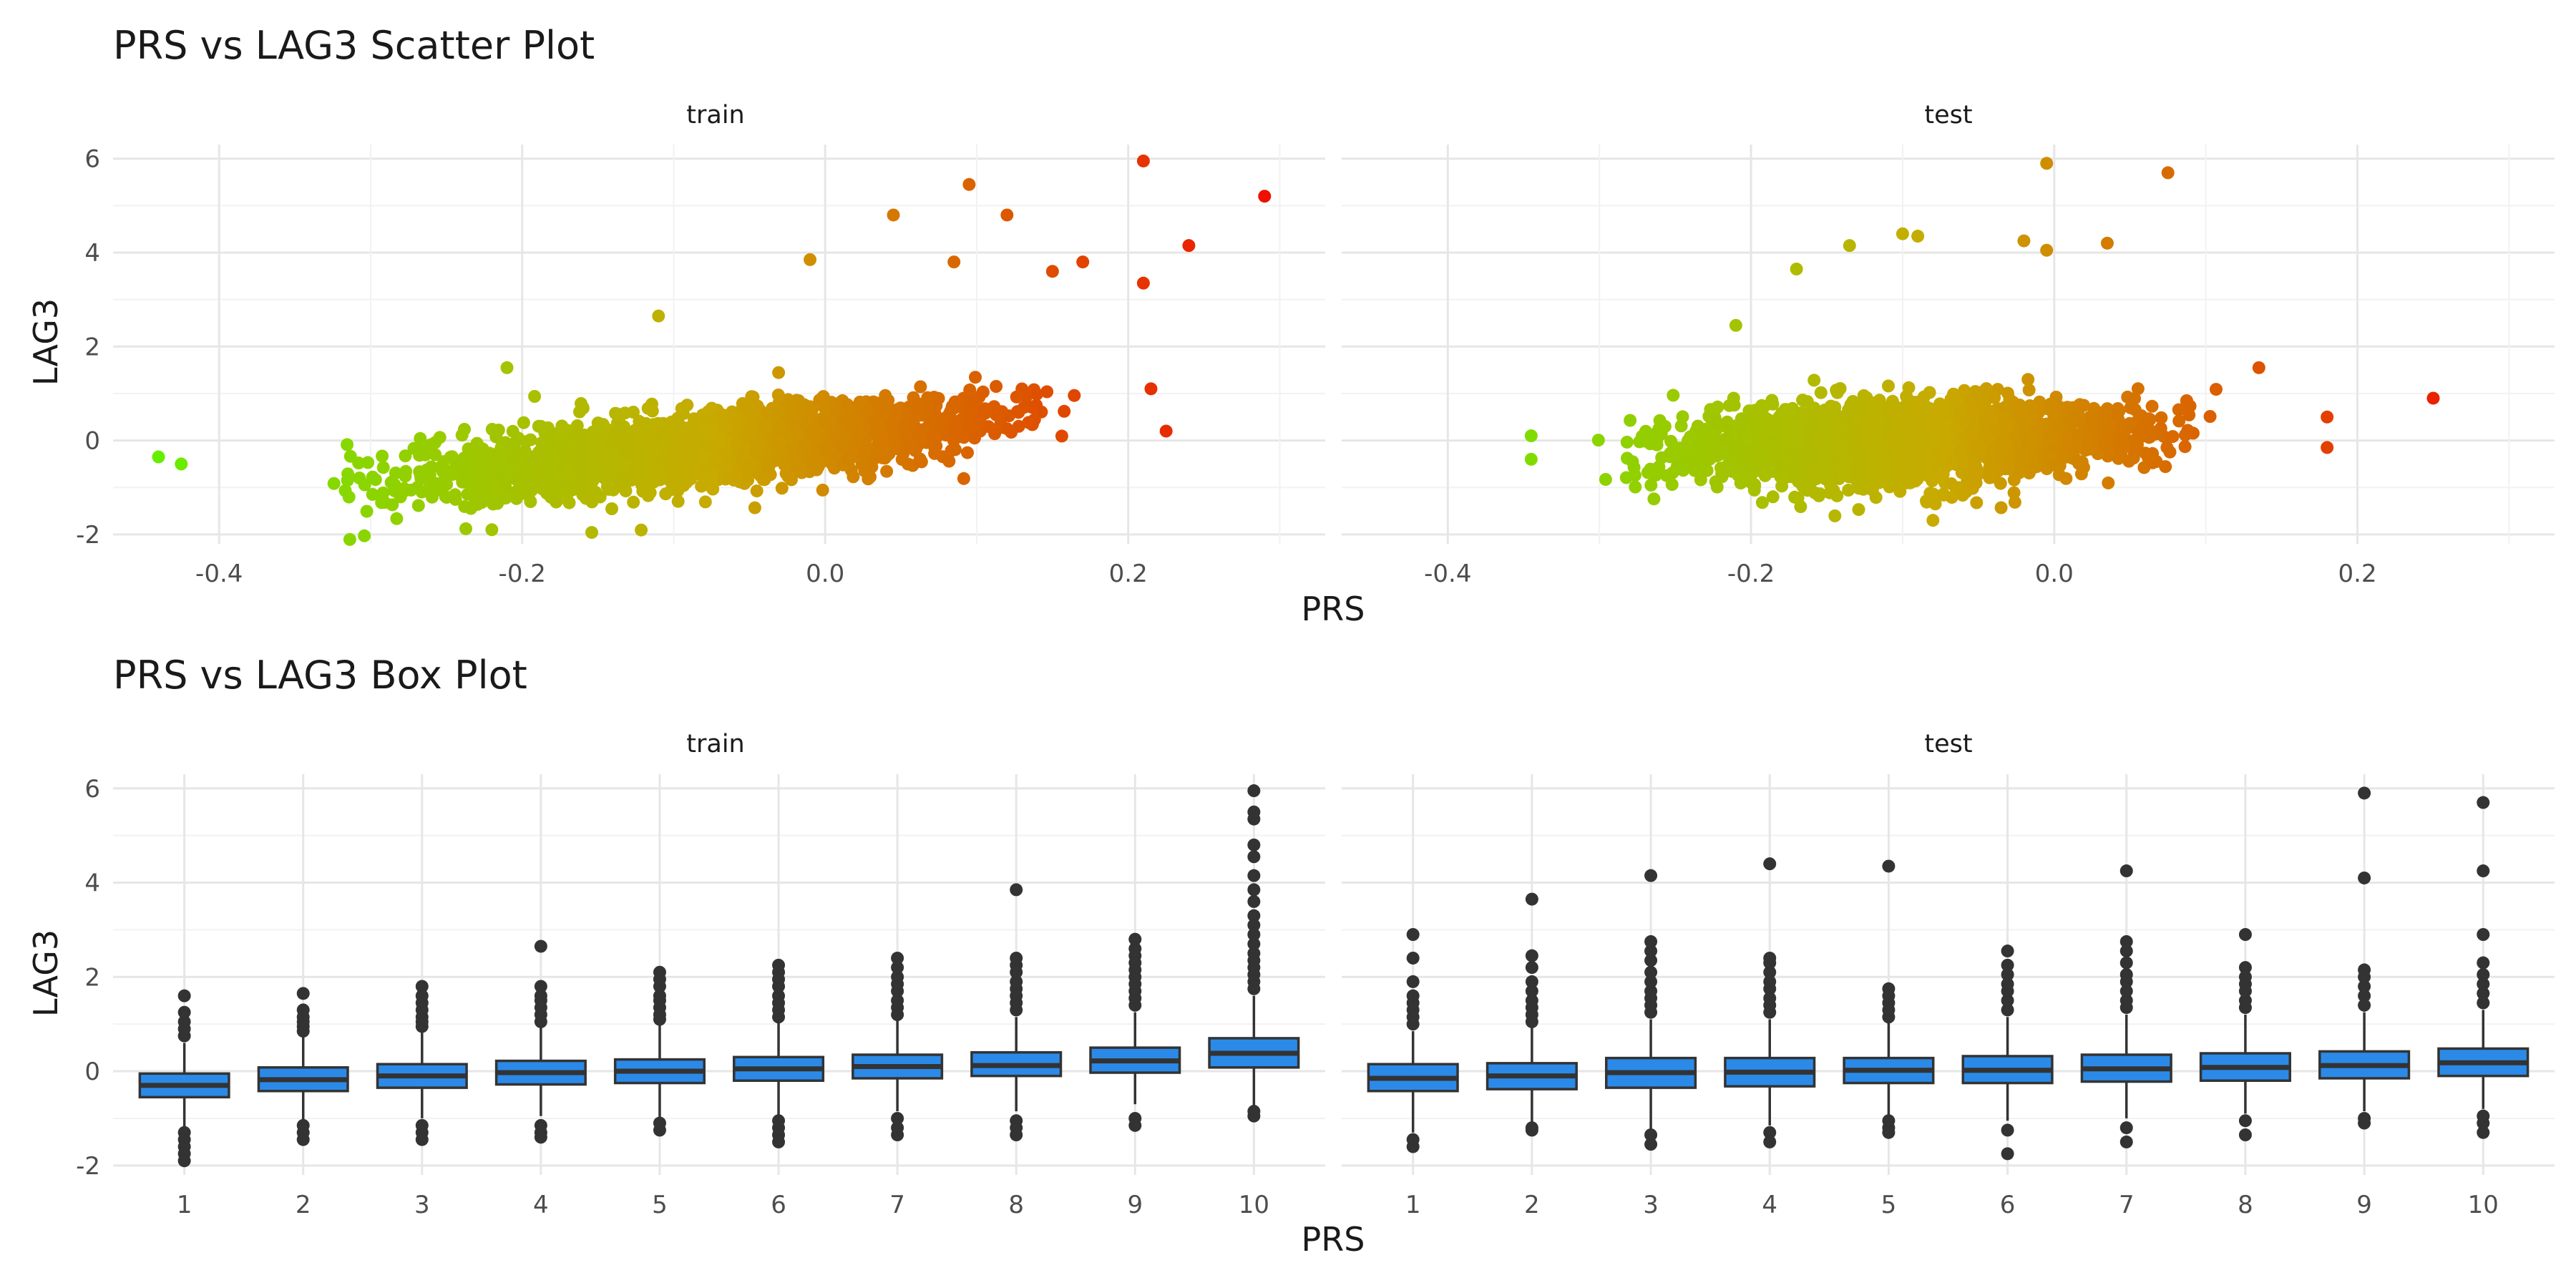 This screenshot has width=2576, height=1288. Describe the element at coordinates (1128, 574) in the screenshot. I see `scatter-train-x-tick-label: 0.2` at that location.